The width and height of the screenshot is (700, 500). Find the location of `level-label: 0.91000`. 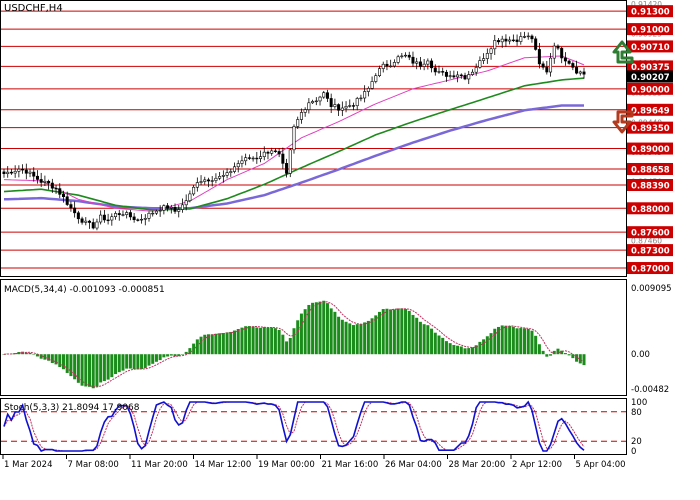

level-label: 0.91000 is located at coordinates (650, 31).